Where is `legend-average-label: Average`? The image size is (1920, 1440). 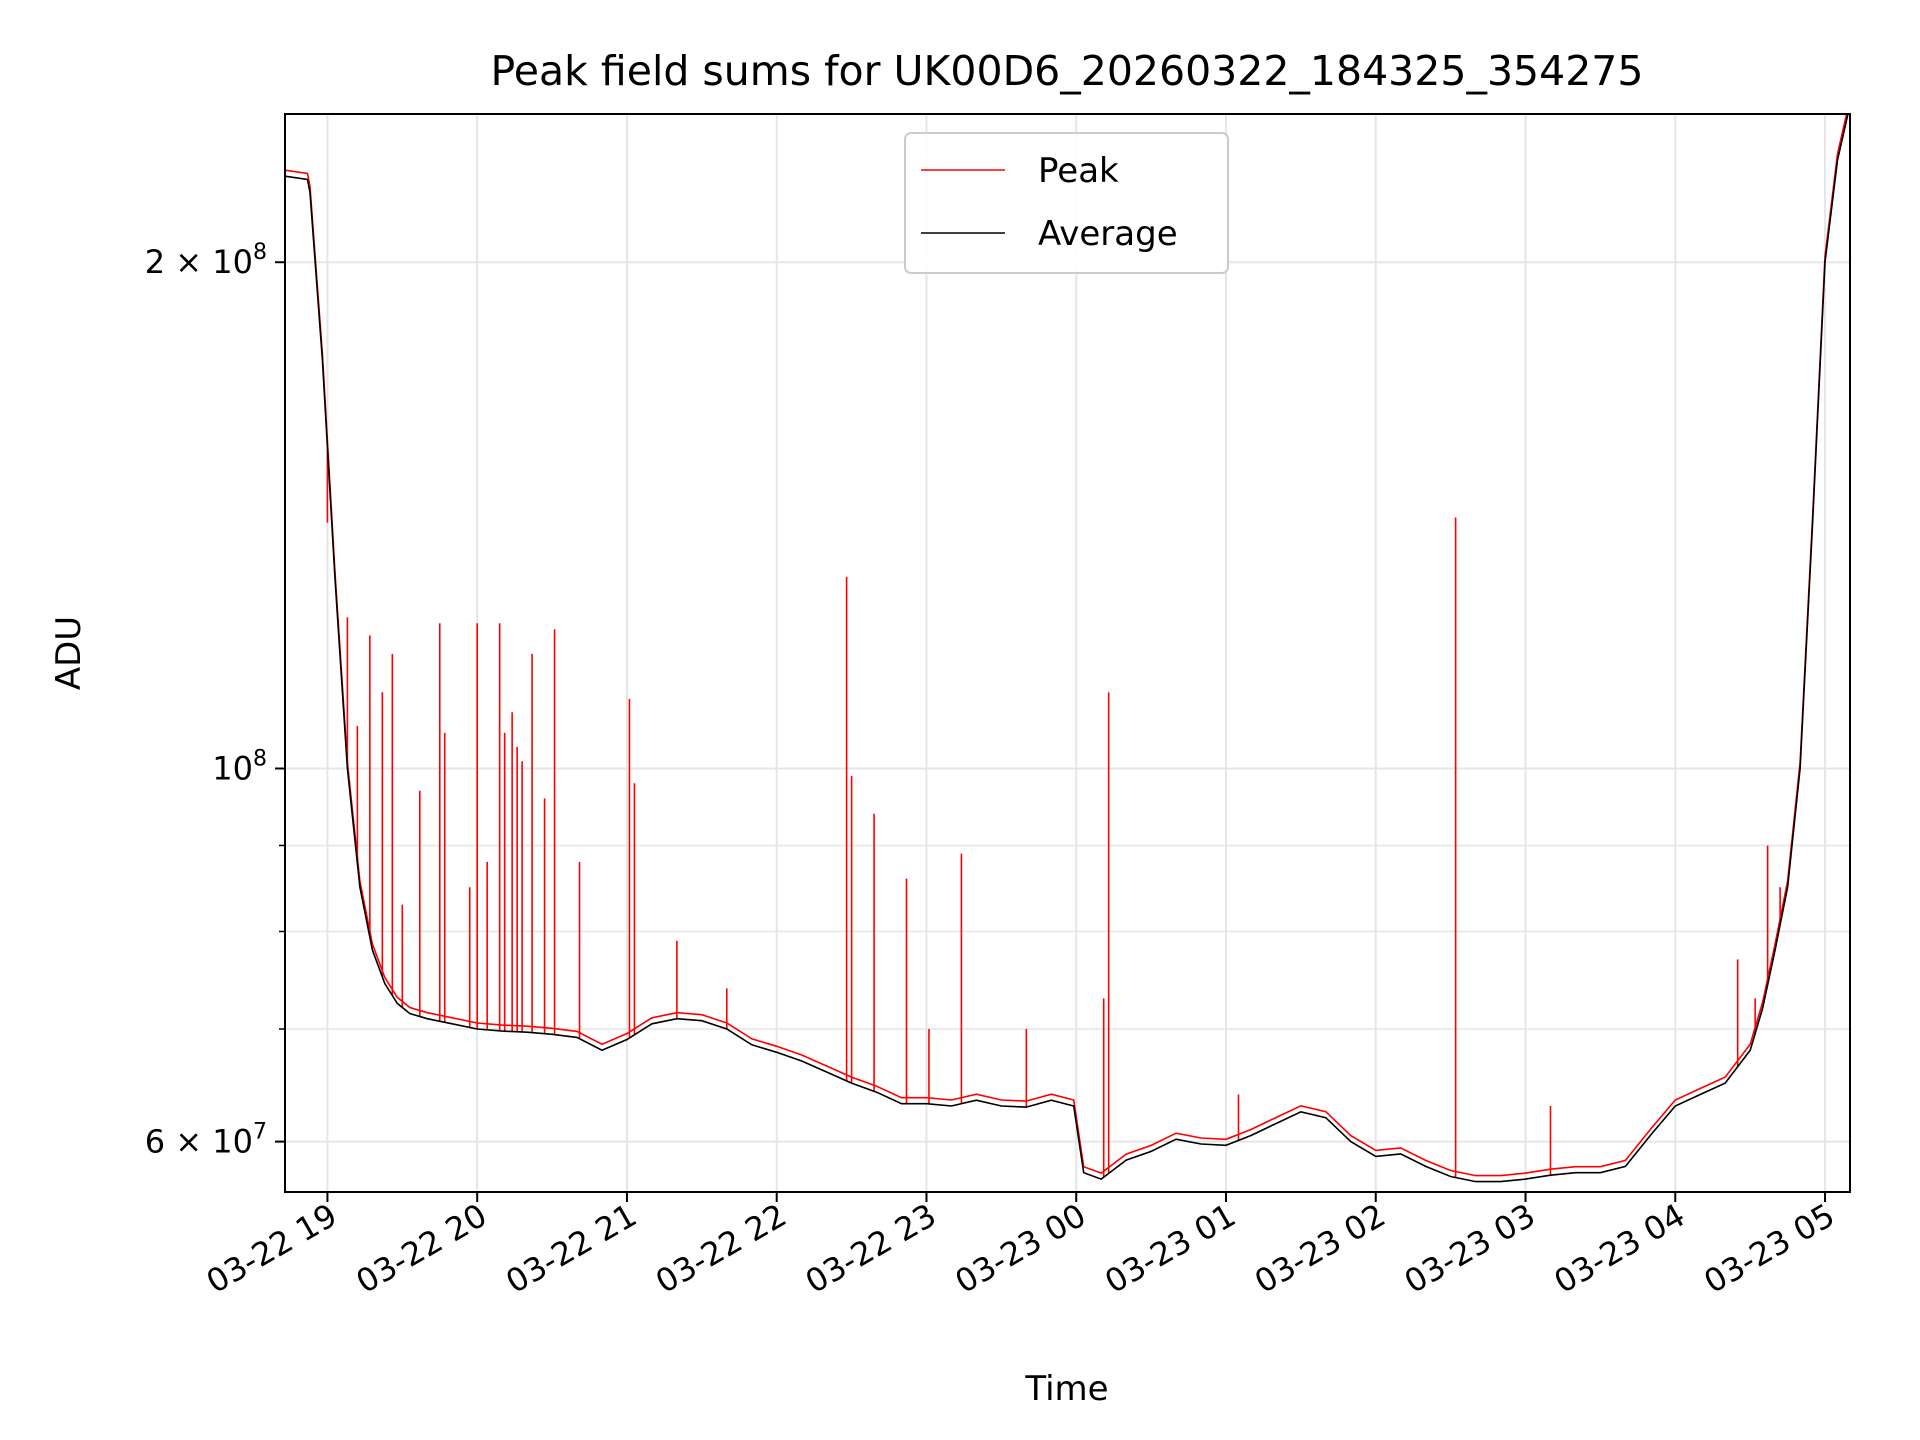 legend-average-label: Average is located at coordinates (1108, 234).